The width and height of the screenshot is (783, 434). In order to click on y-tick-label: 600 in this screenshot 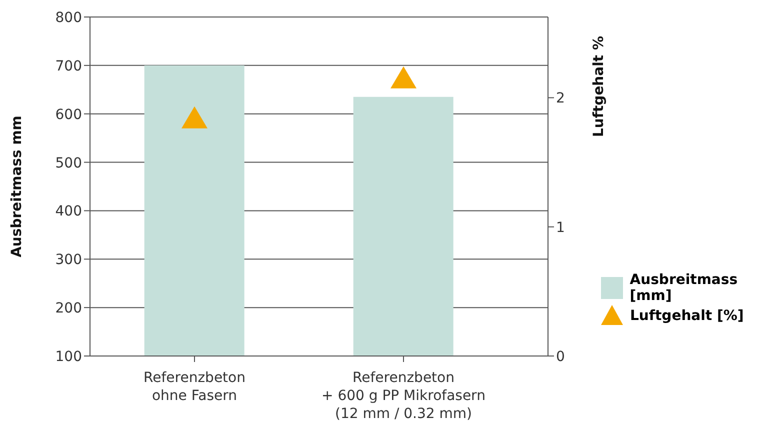, I will do `click(68, 114)`.